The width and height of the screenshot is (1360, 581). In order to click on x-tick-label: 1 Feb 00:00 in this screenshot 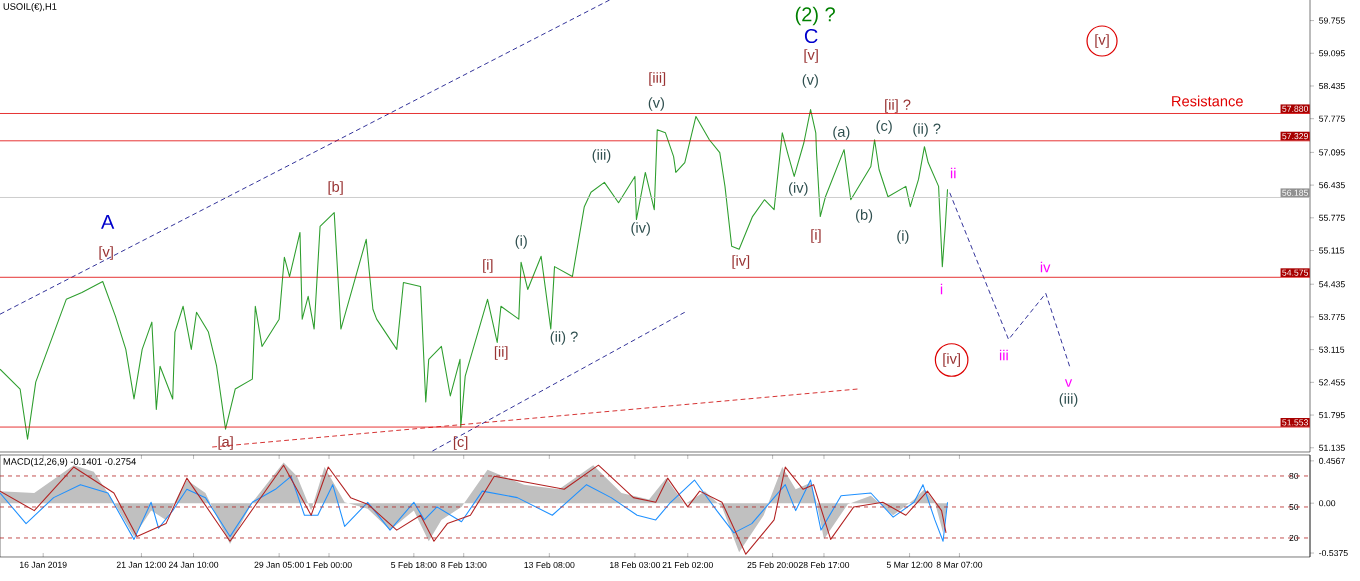, I will do `click(329, 565)`.